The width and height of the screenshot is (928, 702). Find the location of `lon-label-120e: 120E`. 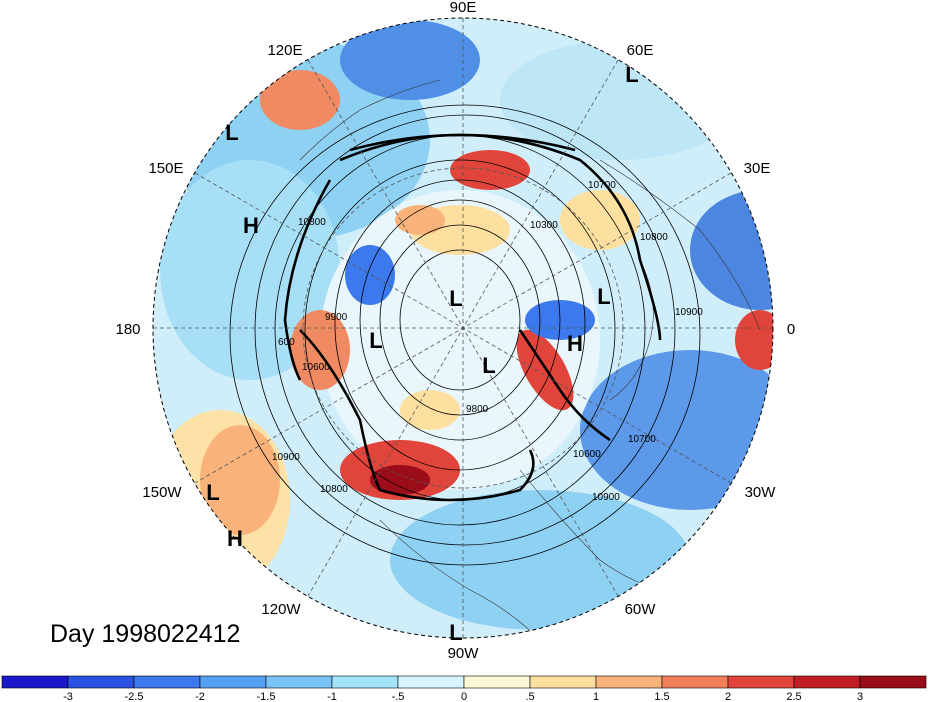

lon-label-120e: 120E is located at coordinates (284, 50).